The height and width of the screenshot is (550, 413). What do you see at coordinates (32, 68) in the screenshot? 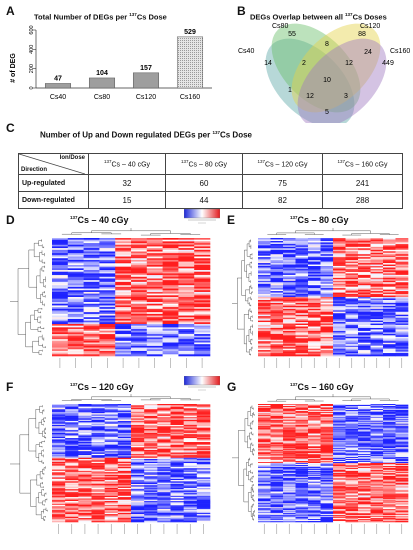
I see `y-tick-label: 200` at bounding box center [32, 68].